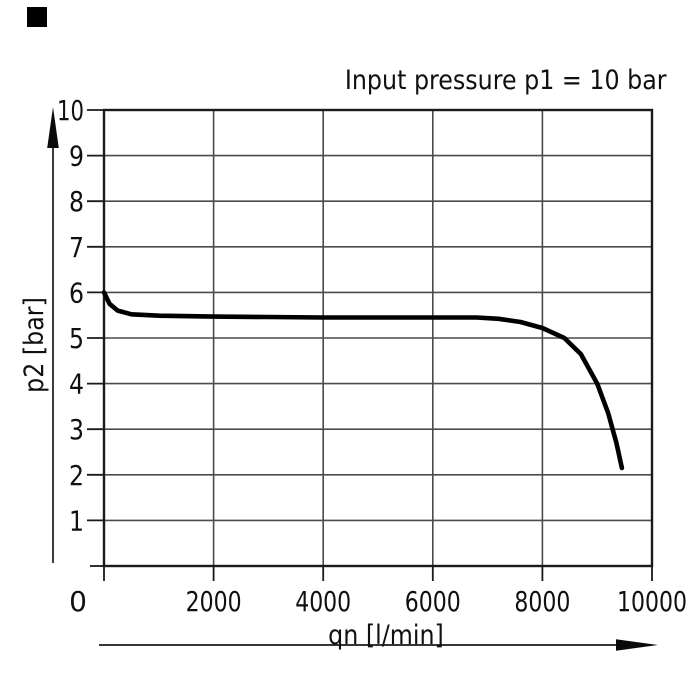 Image resolution: width=700 pixels, height=700 pixels. I want to click on y-tick-label: 8, so click(76, 201).